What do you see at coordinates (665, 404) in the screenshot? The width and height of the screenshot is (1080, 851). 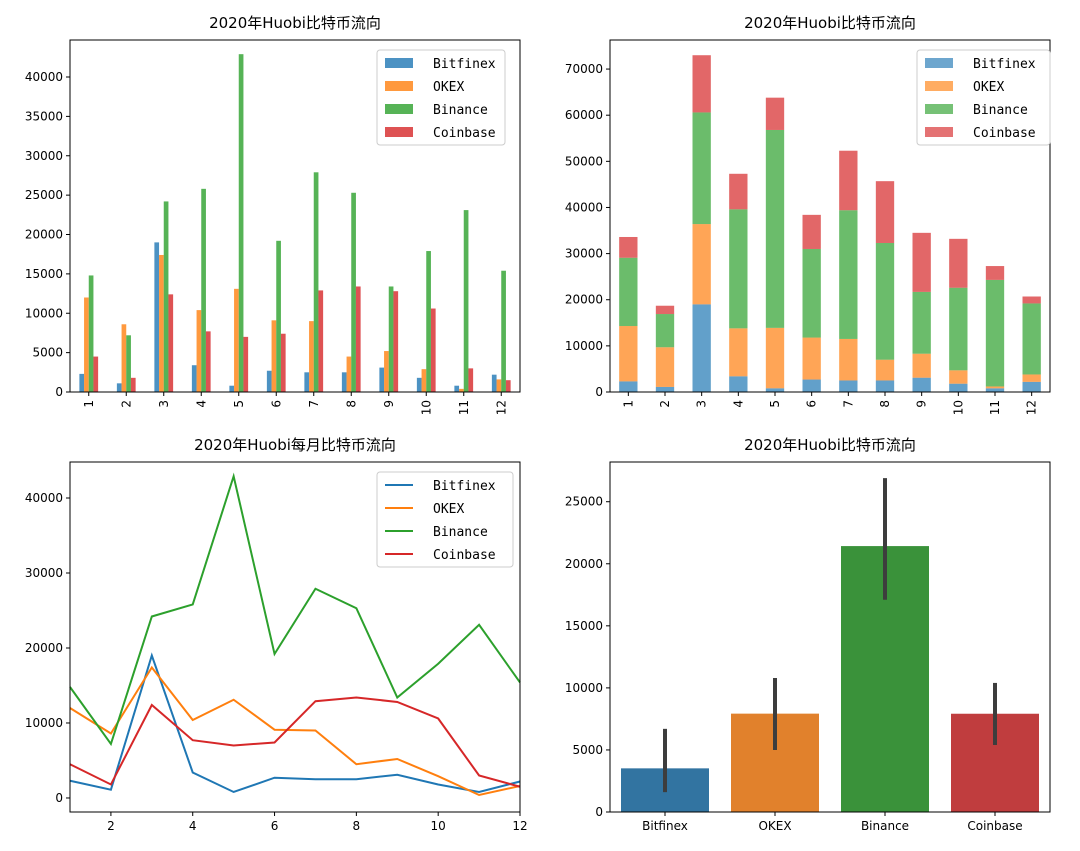 I see `x-tick-label: 2` at bounding box center [665, 404].